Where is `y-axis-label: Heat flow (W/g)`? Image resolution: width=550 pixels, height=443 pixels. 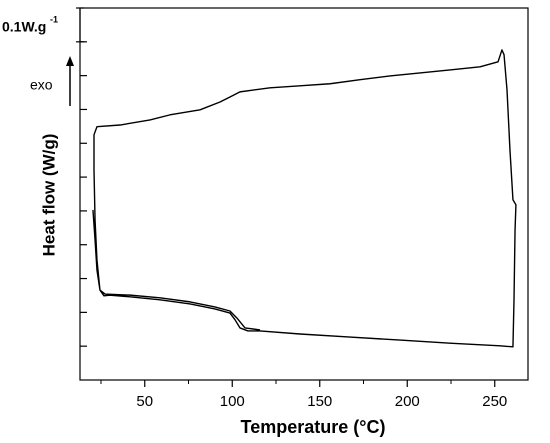 y-axis-label: Heat flow (W/g) is located at coordinates (48, 195).